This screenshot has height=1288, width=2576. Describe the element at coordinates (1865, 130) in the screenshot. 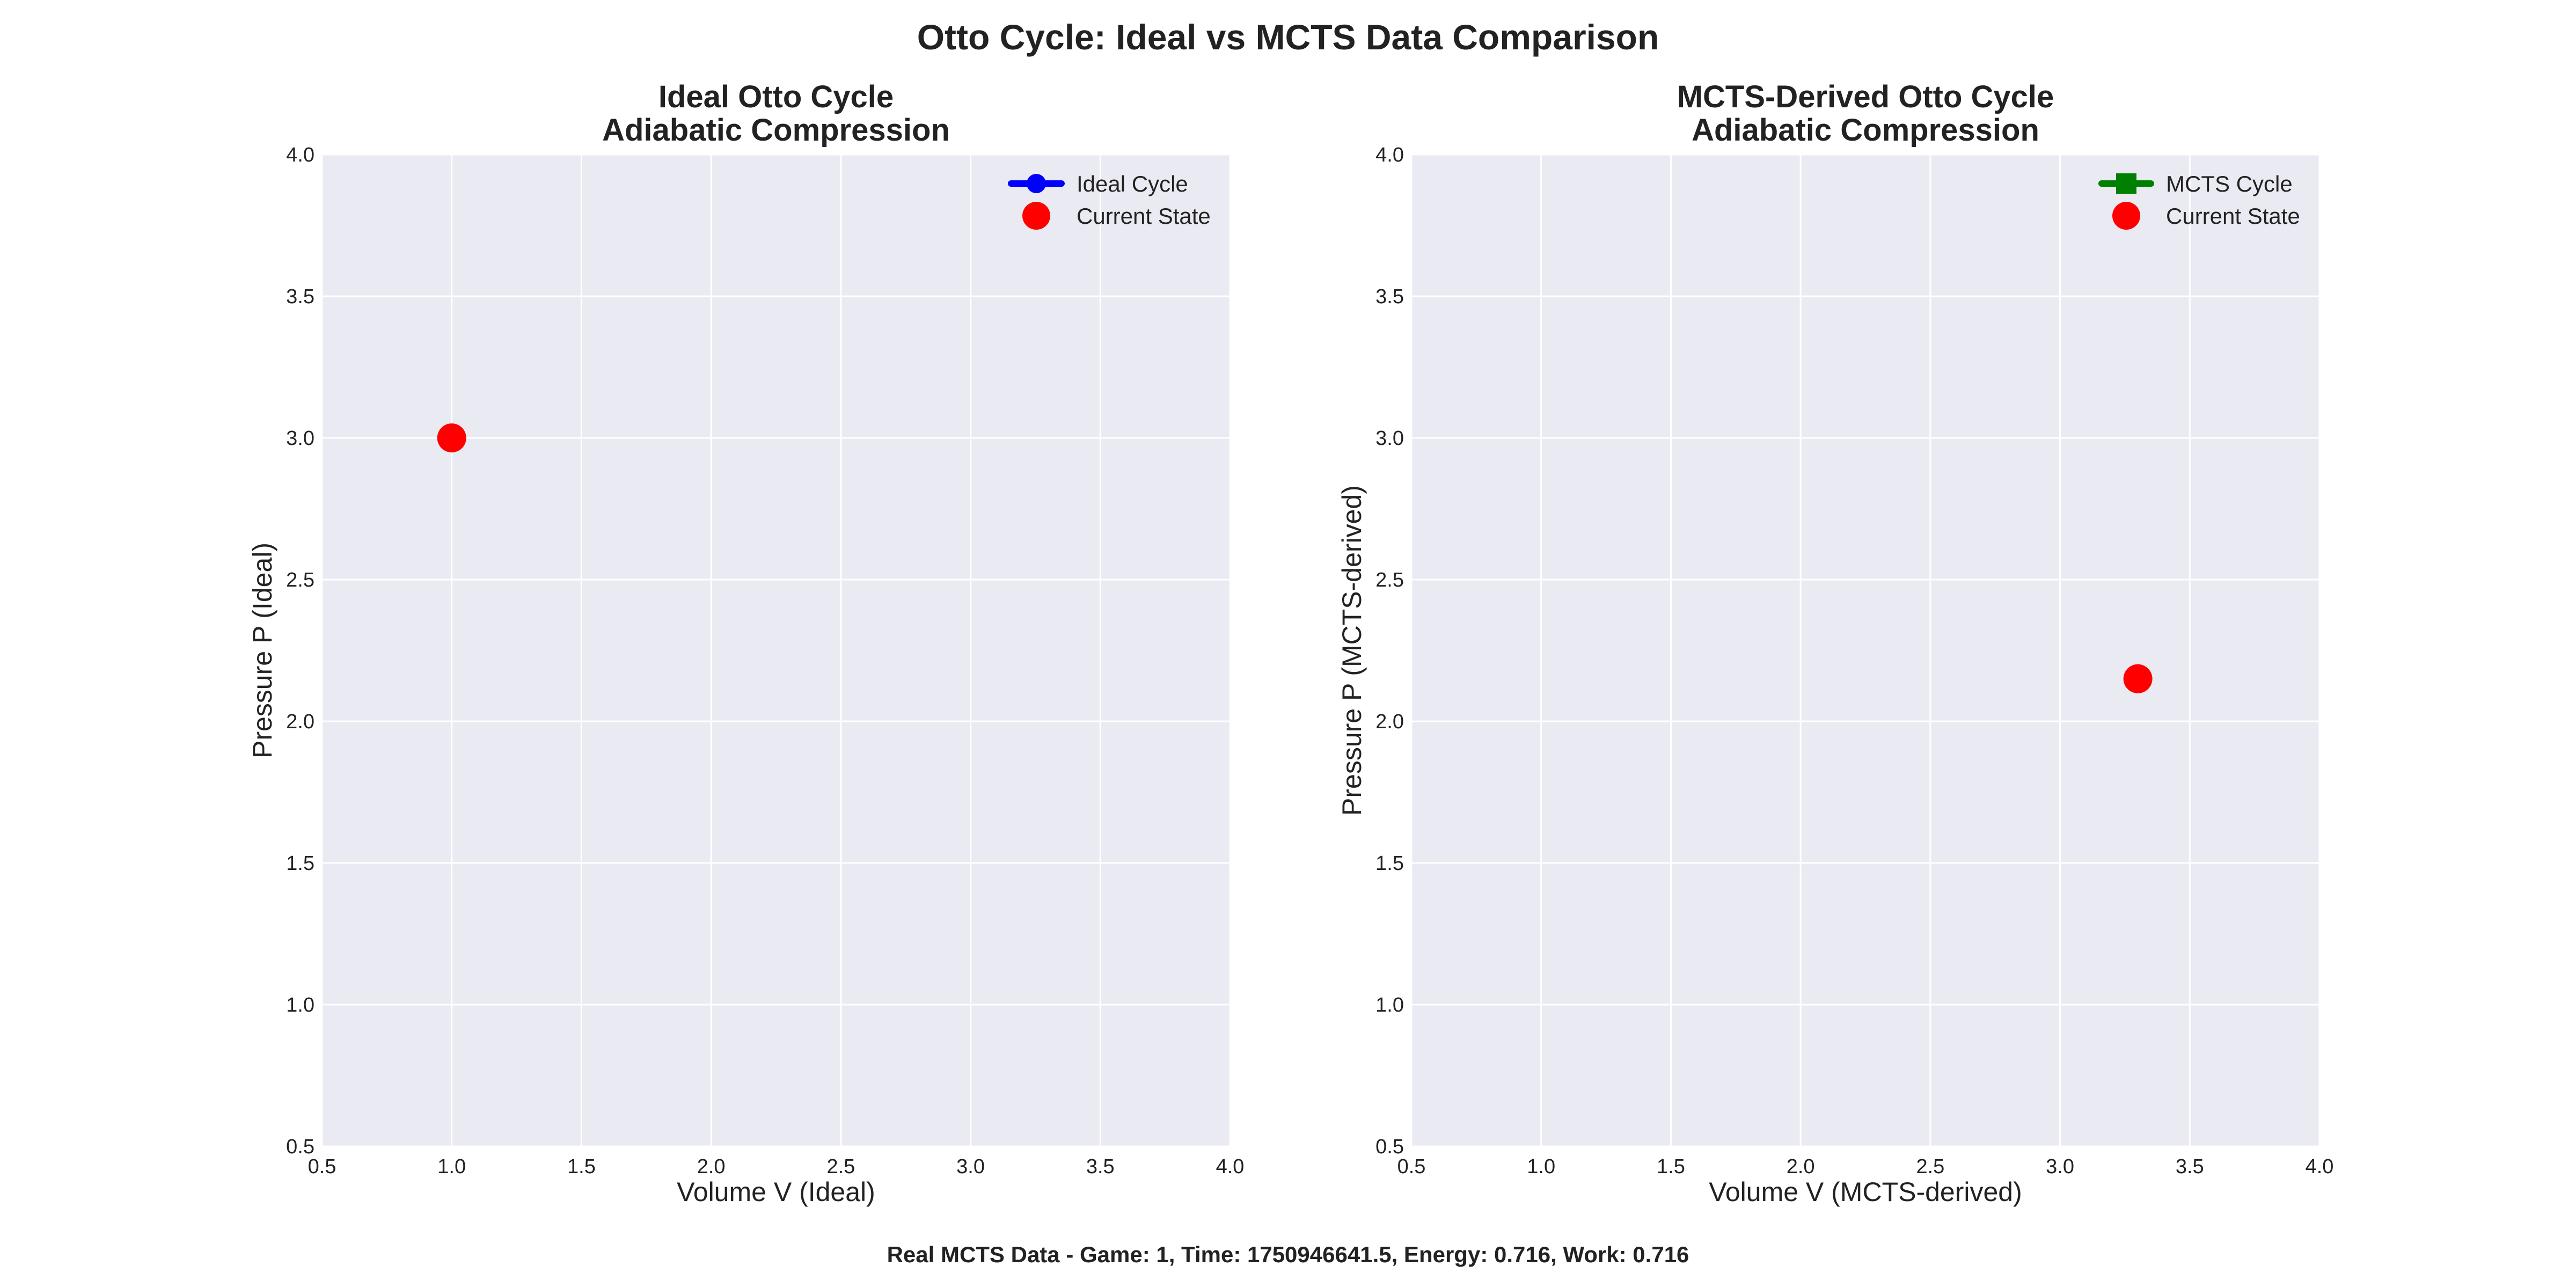

I see `mcts-chart-title-line2: Adiabatic Compression` at that location.